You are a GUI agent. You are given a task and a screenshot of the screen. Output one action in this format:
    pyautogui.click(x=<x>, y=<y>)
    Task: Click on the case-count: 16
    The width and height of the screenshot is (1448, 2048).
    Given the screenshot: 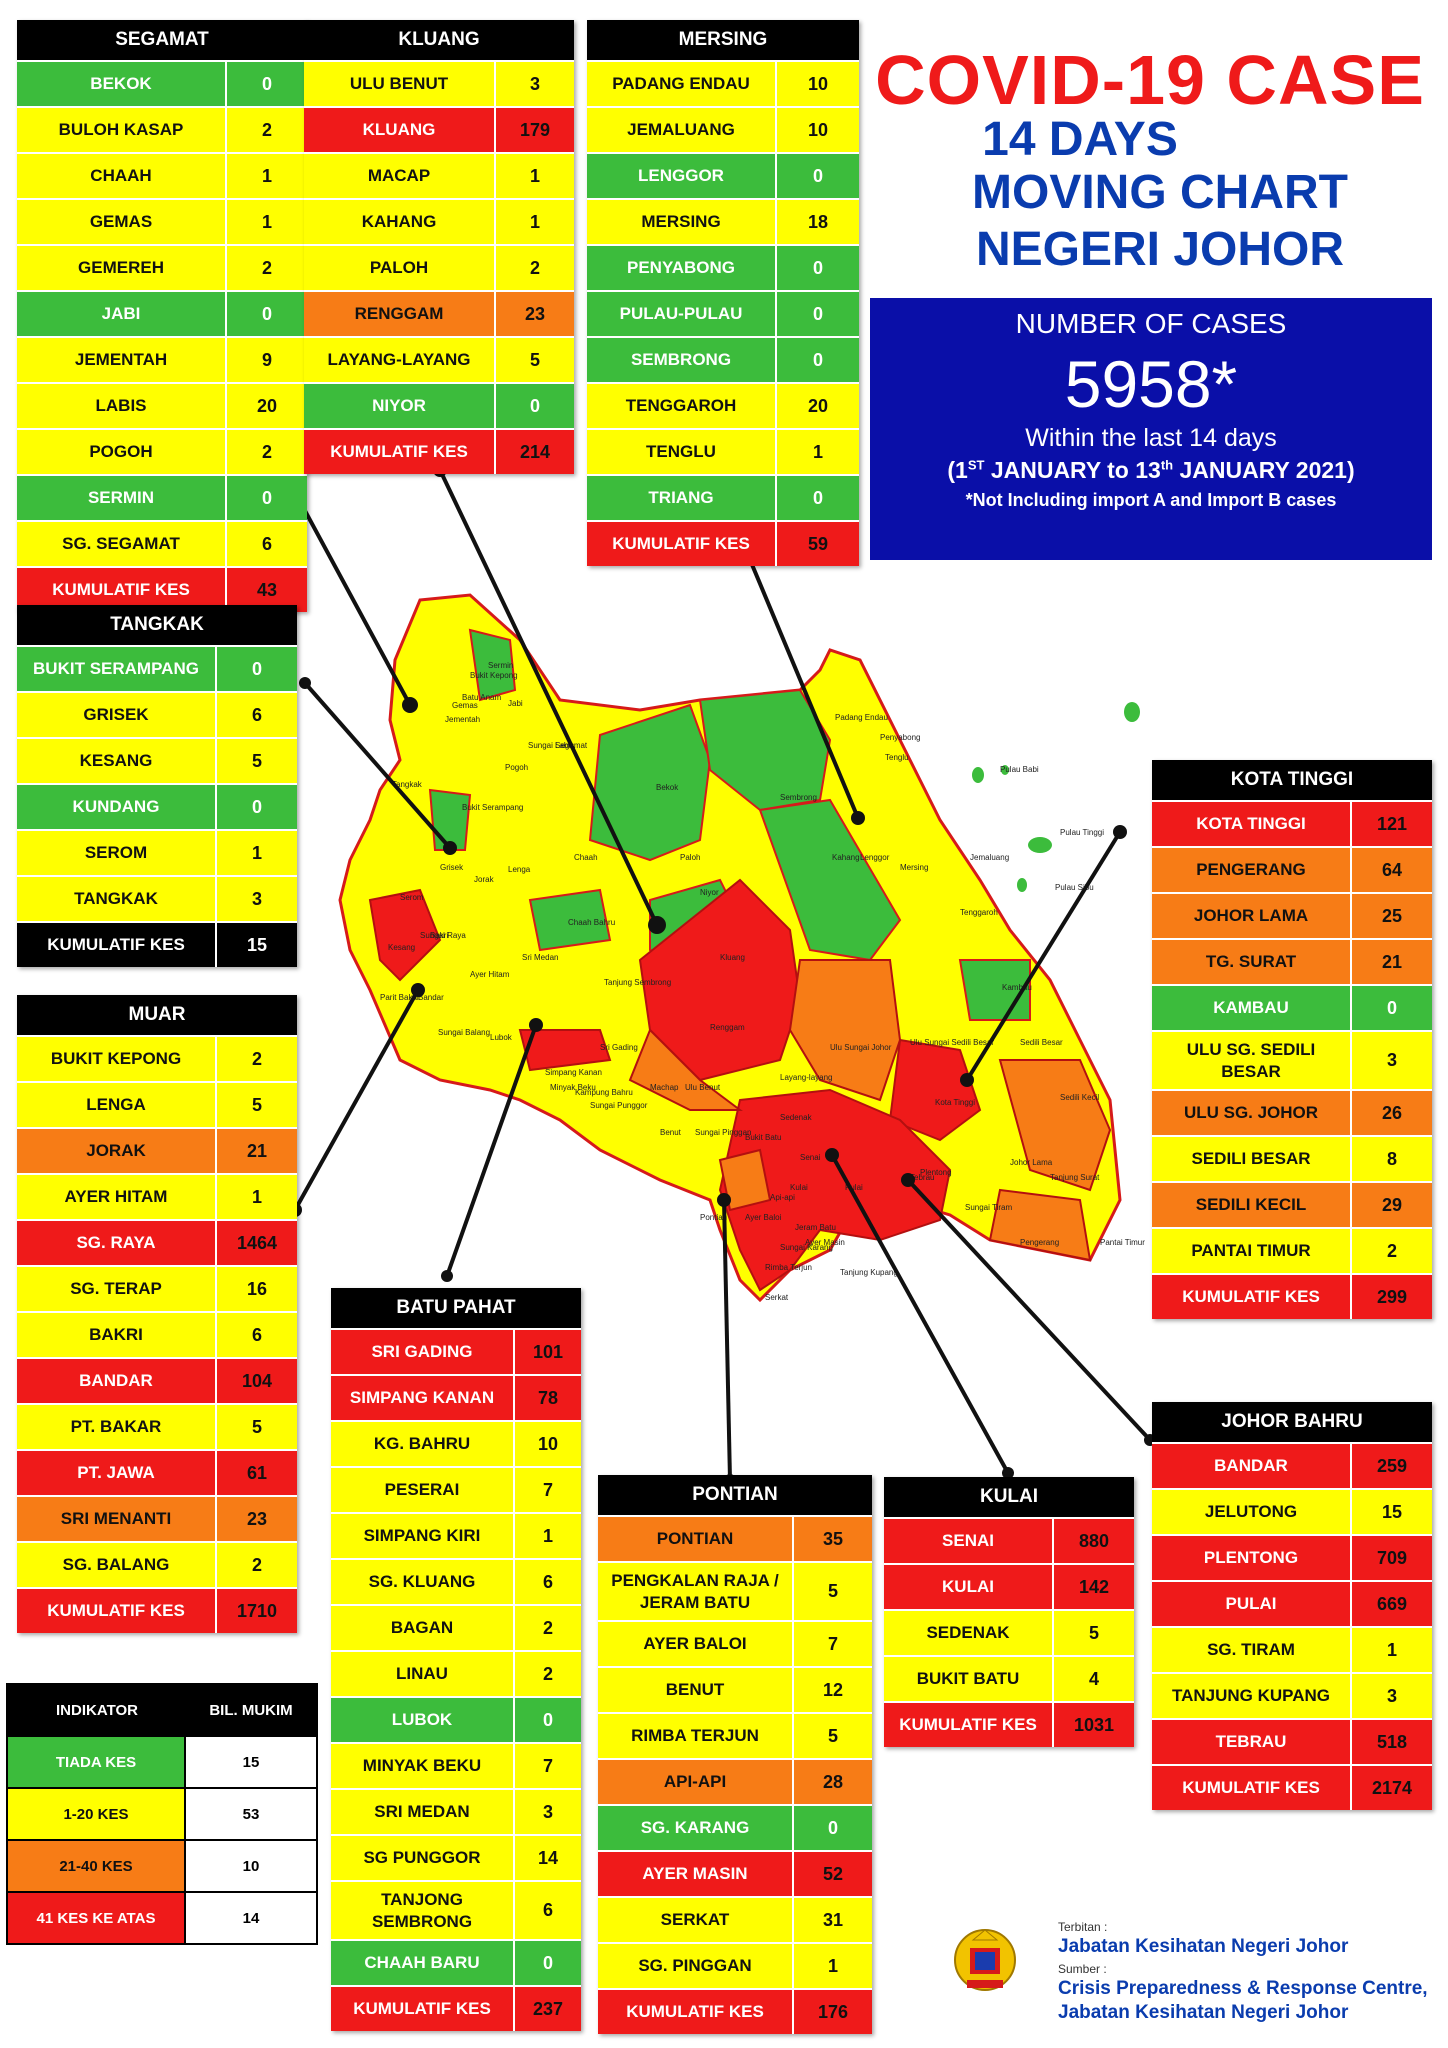 What is the action you would take?
    pyautogui.click(x=257, y=1288)
    